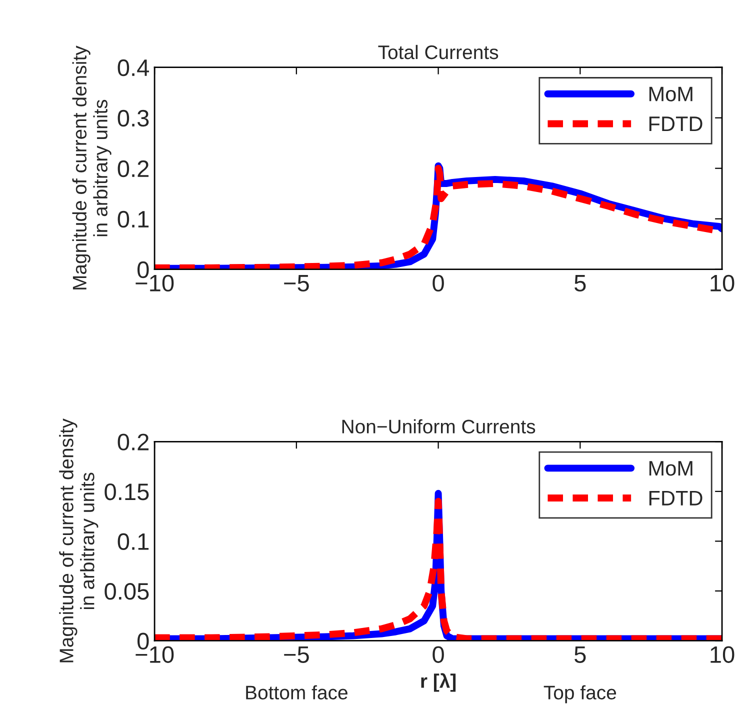 The image size is (736, 724). What do you see at coordinates (580, 694) in the screenshot?
I see `text: Top face` at bounding box center [580, 694].